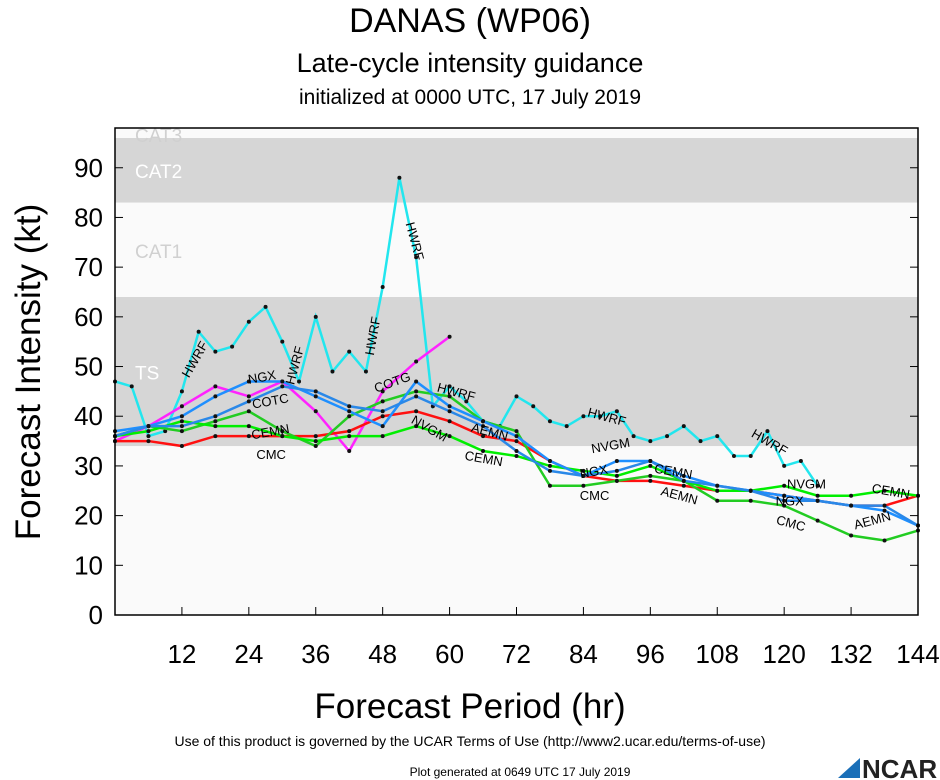 This screenshot has width=940, height=780. Describe the element at coordinates (88, 267) in the screenshot. I see `y-tick-label: 70` at that location.